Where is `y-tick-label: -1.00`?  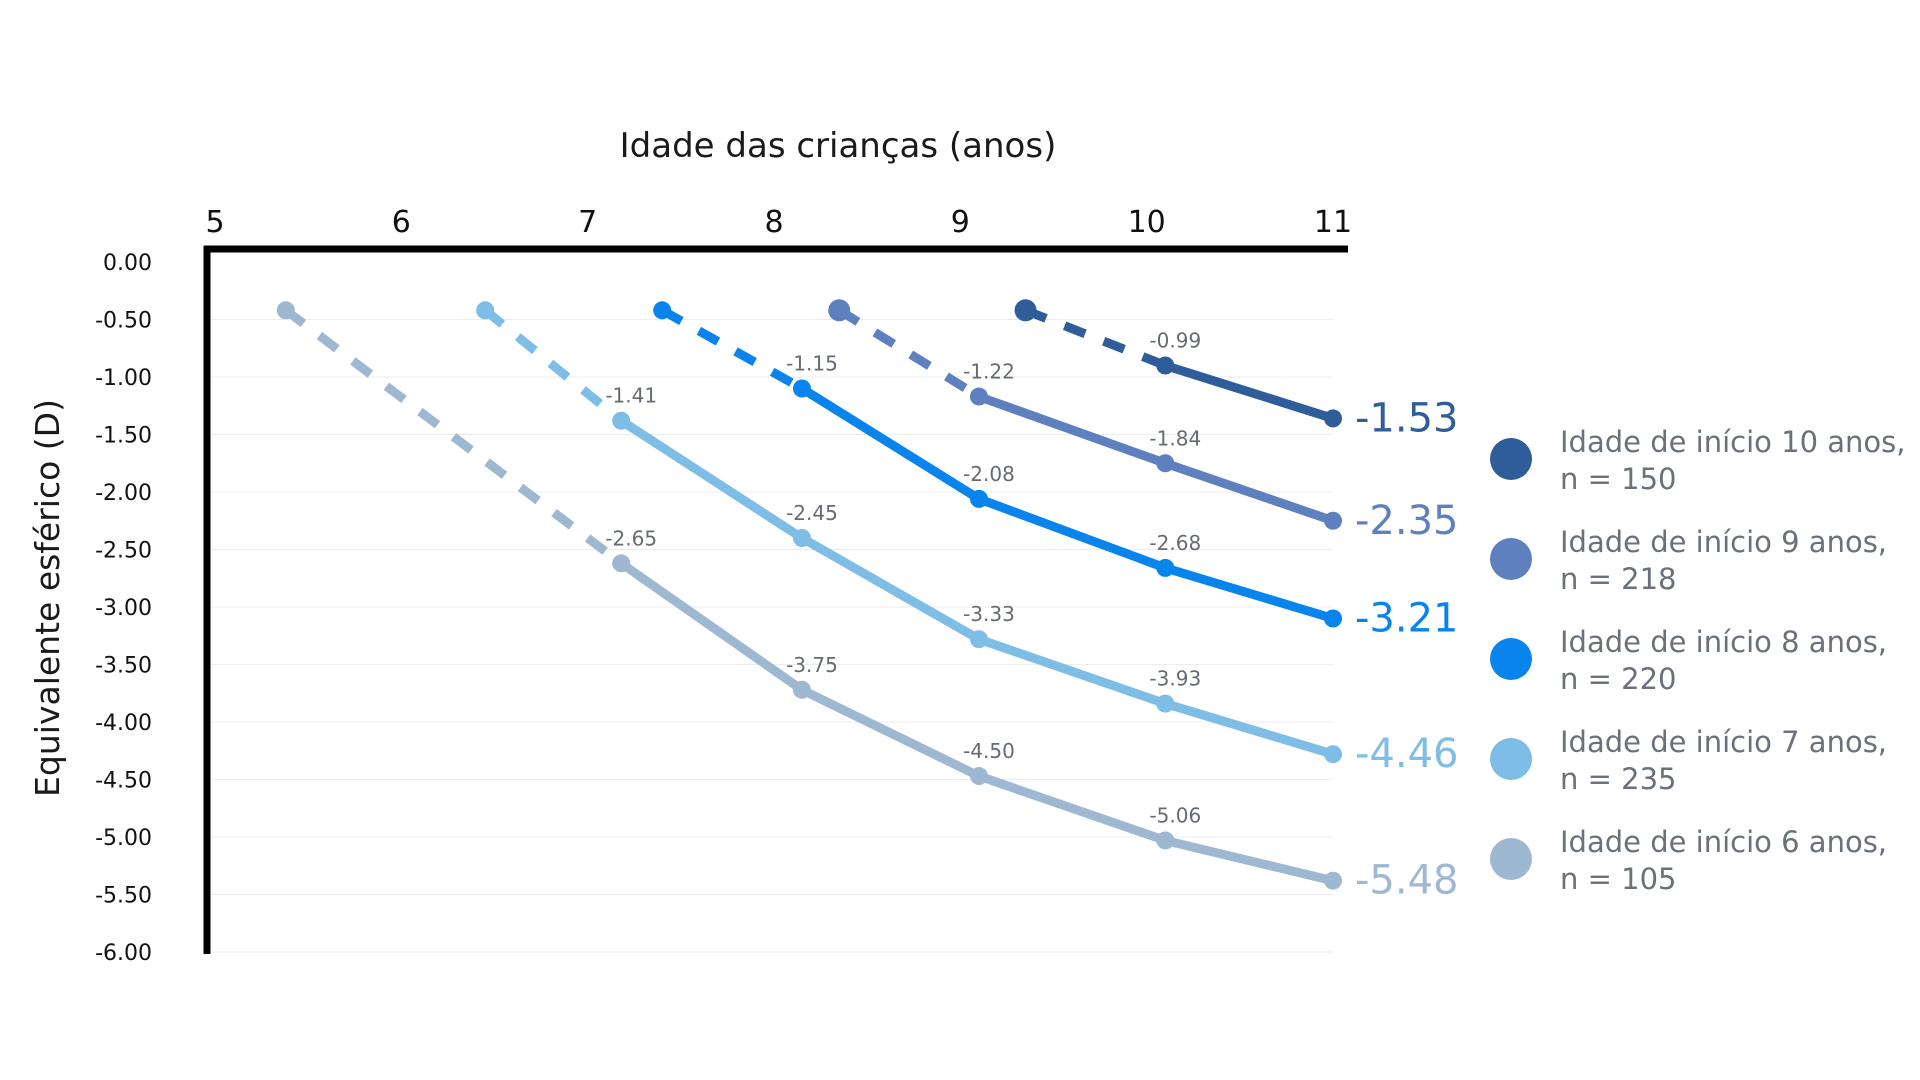
y-tick-label: -1.00 is located at coordinates (123, 378).